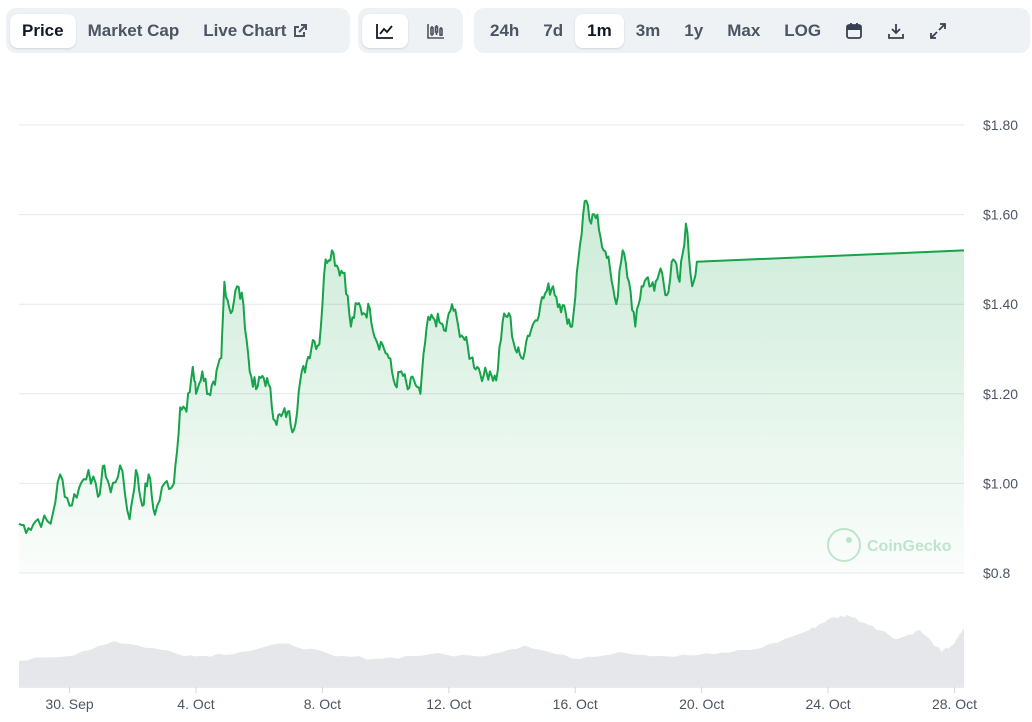 Image resolution: width=1032 pixels, height=722 pixels. What do you see at coordinates (300, 31) in the screenshot?
I see `external-link-icon` at bounding box center [300, 31].